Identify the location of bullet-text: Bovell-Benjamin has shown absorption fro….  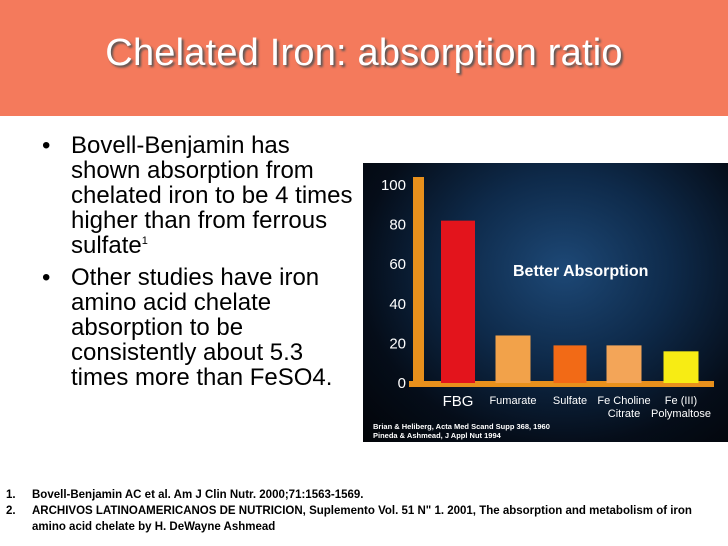
(212, 195).